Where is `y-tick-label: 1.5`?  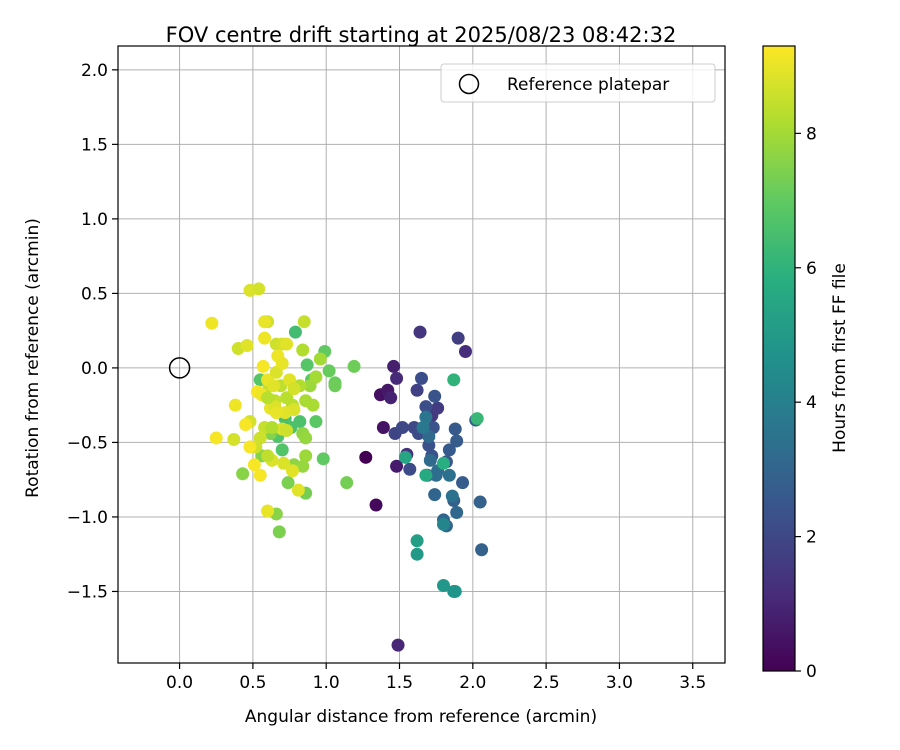
y-tick-label: 1.5 is located at coordinates (94, 145).